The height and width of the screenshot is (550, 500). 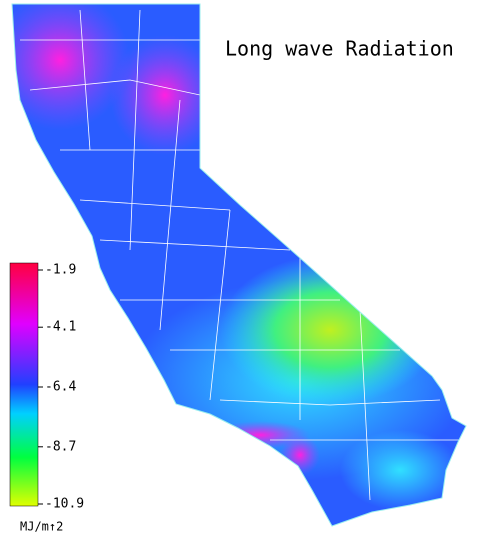 I want to click on colorbar-ticks: -1.9 -4.1 -6.4 -8.7 -10.9, so click(x=61, y=387).